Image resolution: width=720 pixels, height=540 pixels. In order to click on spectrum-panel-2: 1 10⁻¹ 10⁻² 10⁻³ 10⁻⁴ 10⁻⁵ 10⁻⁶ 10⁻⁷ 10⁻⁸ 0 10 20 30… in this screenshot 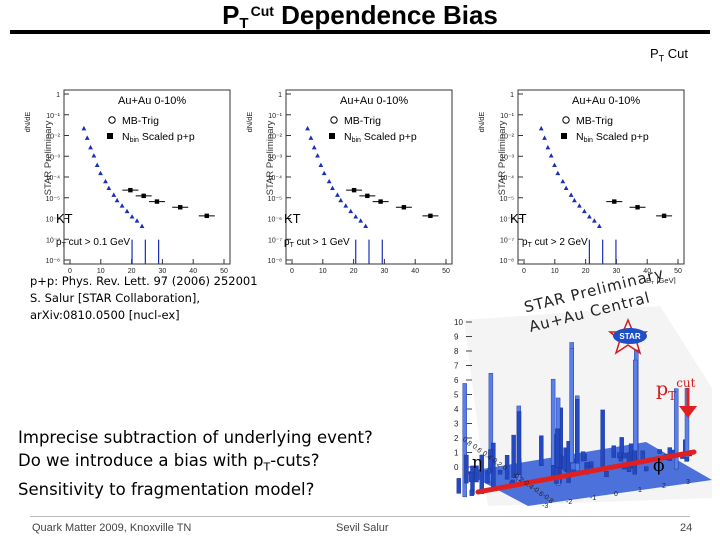, I will do `click(351, 176)`.